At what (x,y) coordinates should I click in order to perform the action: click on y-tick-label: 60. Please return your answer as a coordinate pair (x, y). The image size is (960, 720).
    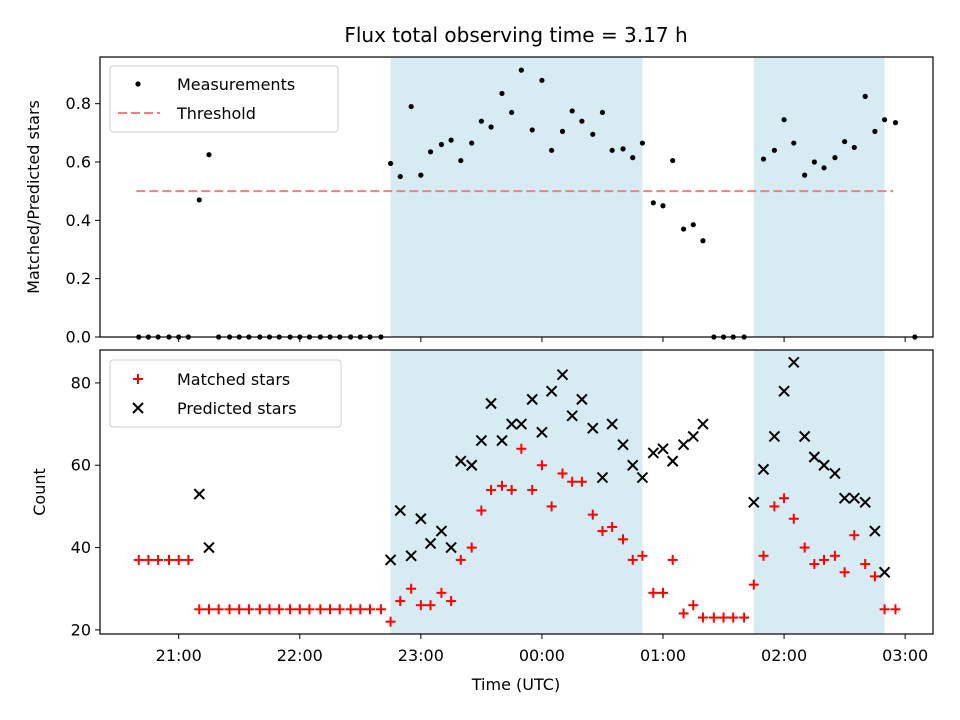
    Looking at the image, I should click on (81, 465).